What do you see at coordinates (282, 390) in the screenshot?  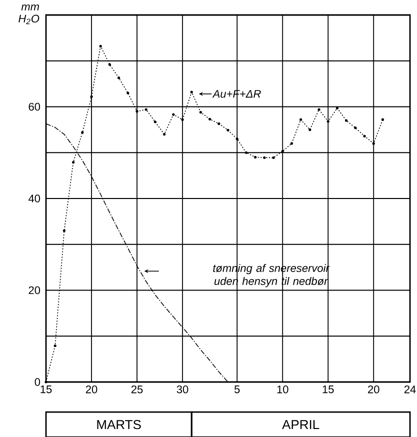 I see `x-tick-label: 10` at bounding box center [282, 390].